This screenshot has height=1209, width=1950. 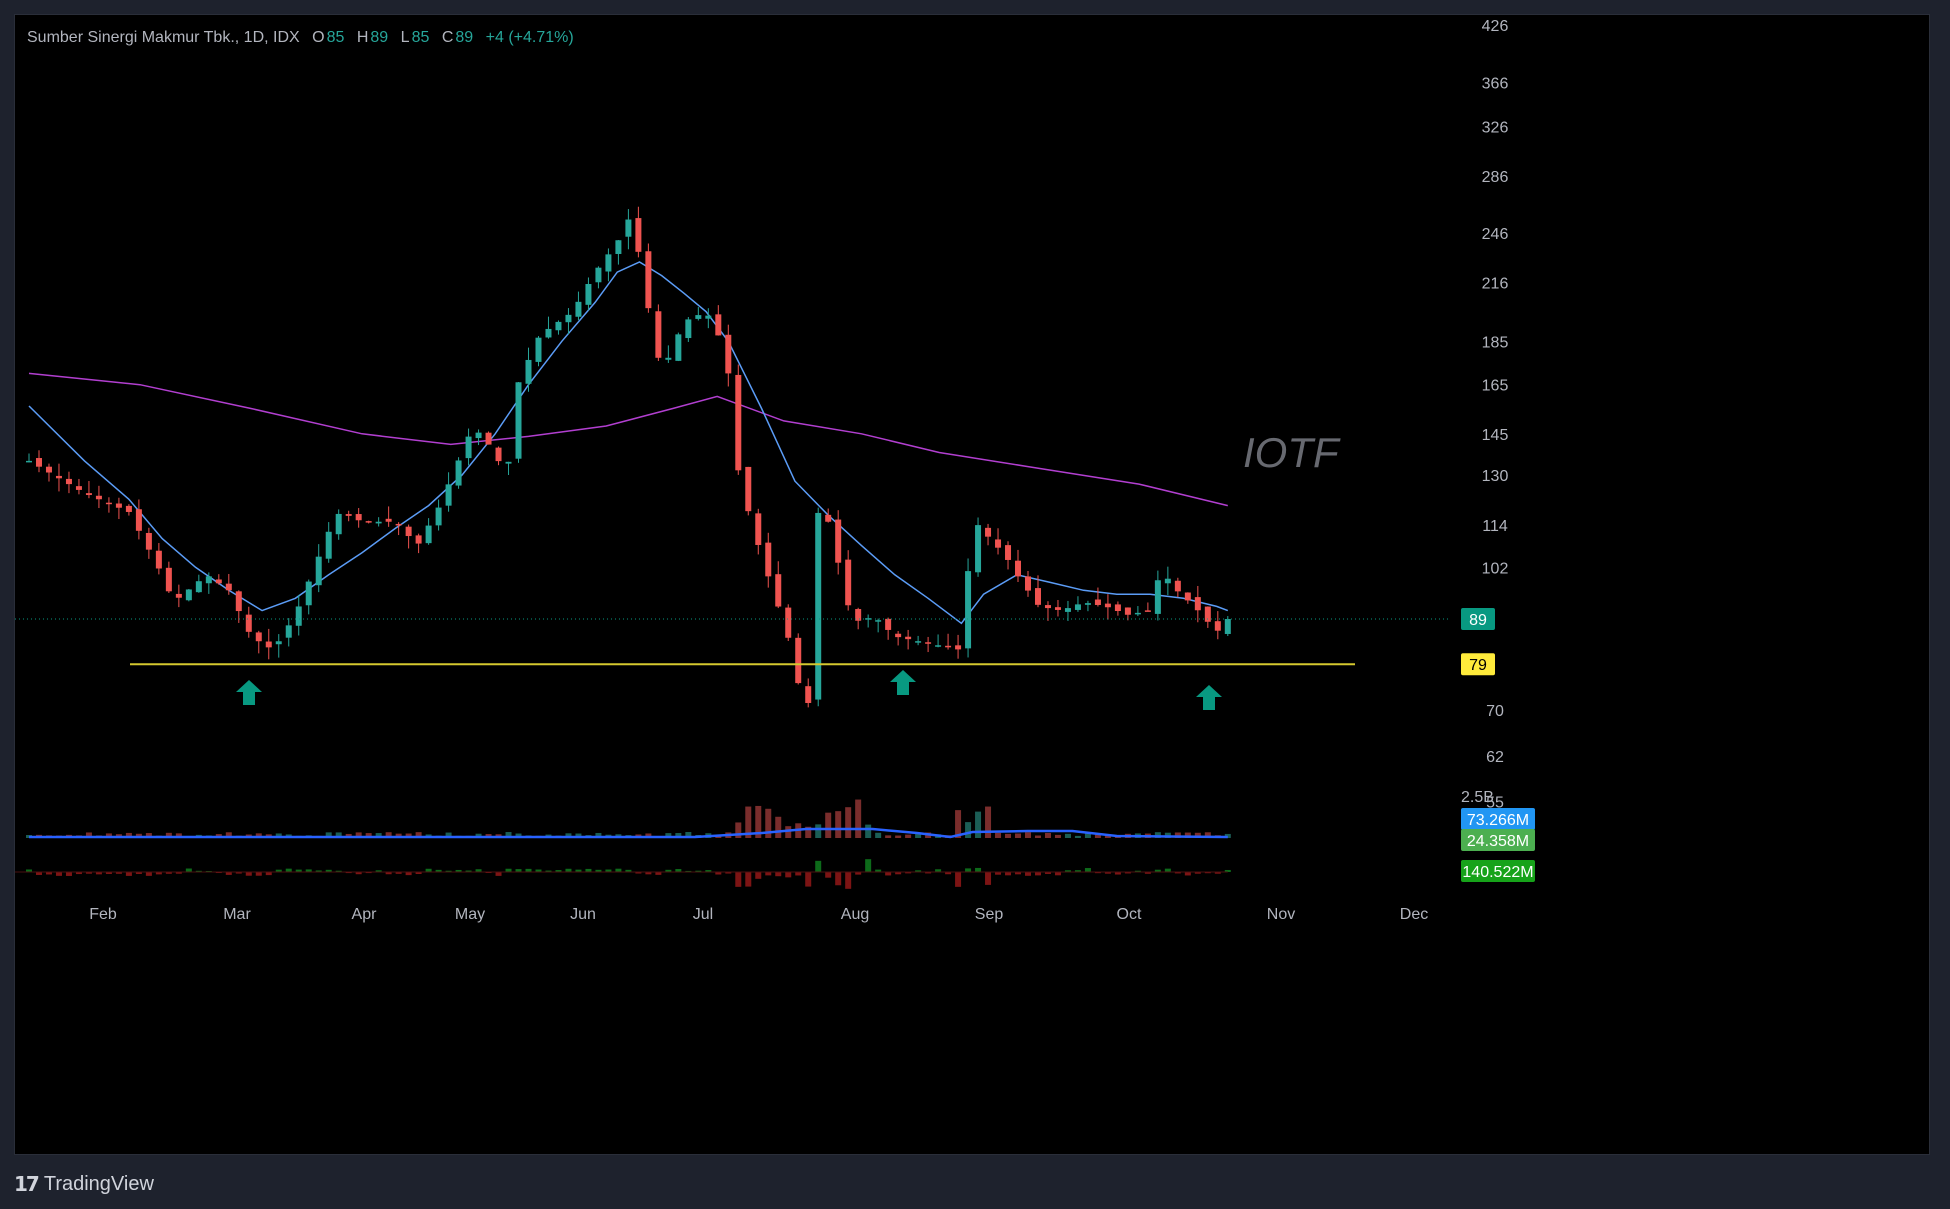 What do you see at coordinates (628, 439) in the screenshot?
I see `ema-slow-line` at bounding box center [628, 439].